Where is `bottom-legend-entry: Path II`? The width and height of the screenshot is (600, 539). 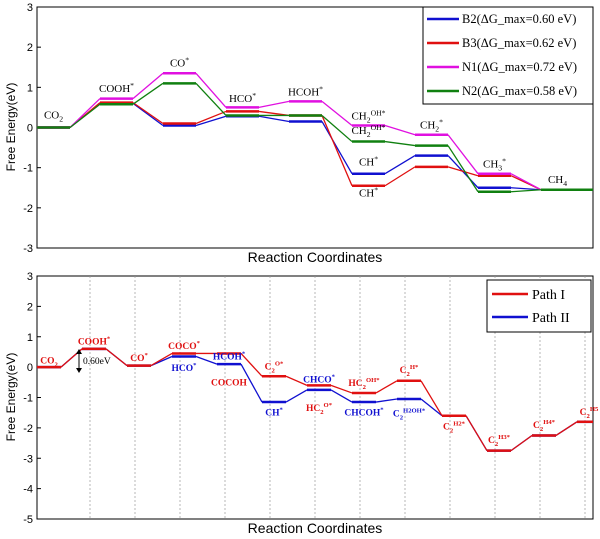 bottom-legend-entry: Path II is located at coordinates (551, 318).